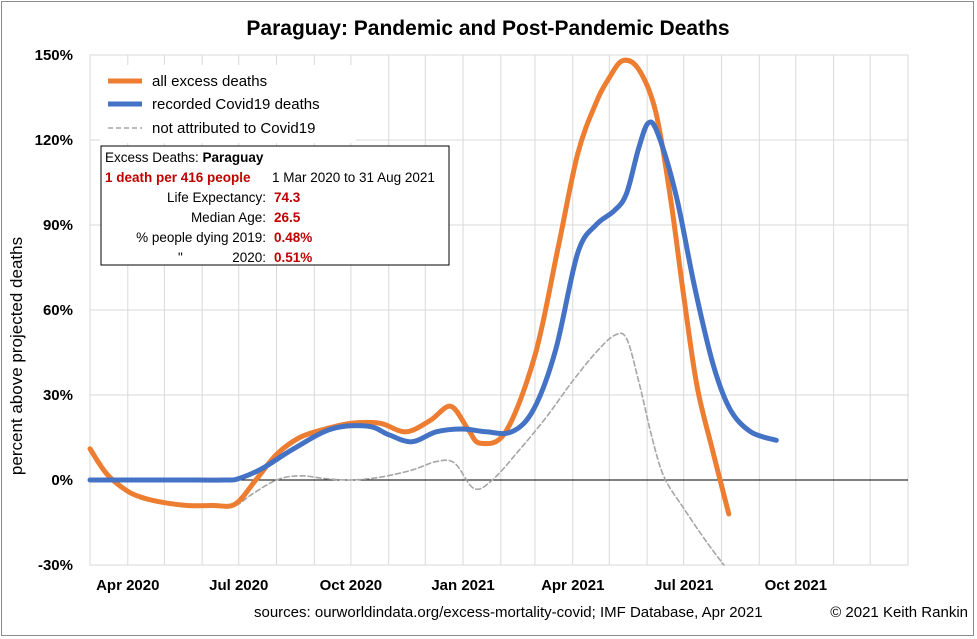 Image resolution: width=977 pixels, height=639 pixels. Describe the element at coordinates (16, 356) in the screenshot. I see `y-axis-label: percent above projected deaths` at that location.